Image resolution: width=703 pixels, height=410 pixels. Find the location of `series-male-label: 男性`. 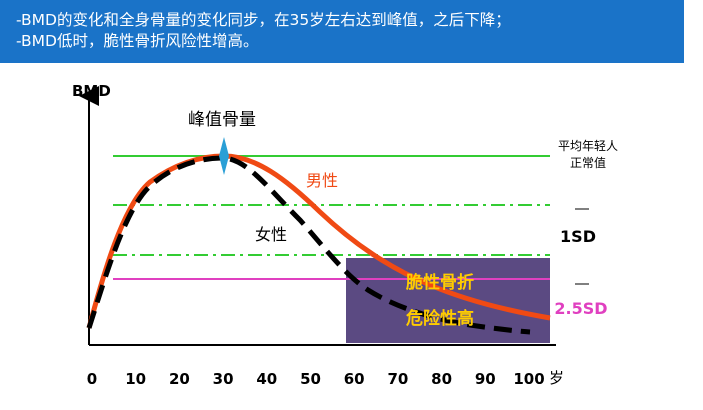

series-male-label: 男性 is located at coordinates (322, 180).